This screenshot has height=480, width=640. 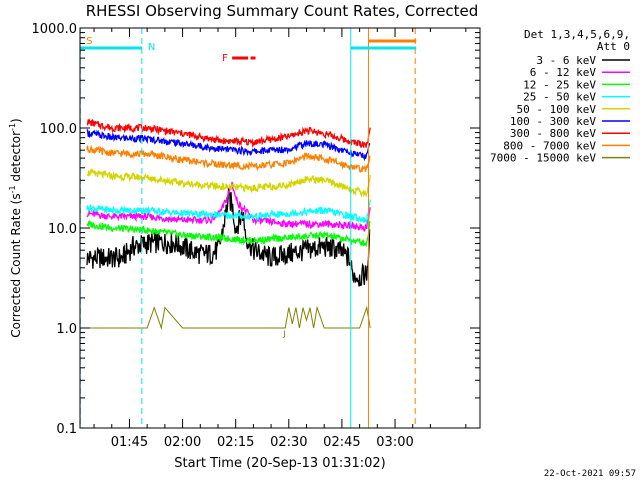 I want to click on legend-entry-label: 12 - 25 keV, so click(x=559, y=84).